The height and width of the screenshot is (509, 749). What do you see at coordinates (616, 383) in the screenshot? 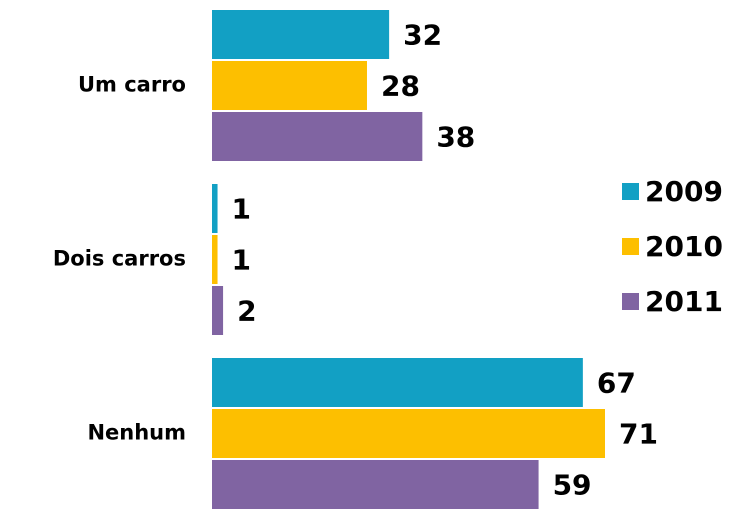
I see `data-label: 67` at bounding box center [616, 383].